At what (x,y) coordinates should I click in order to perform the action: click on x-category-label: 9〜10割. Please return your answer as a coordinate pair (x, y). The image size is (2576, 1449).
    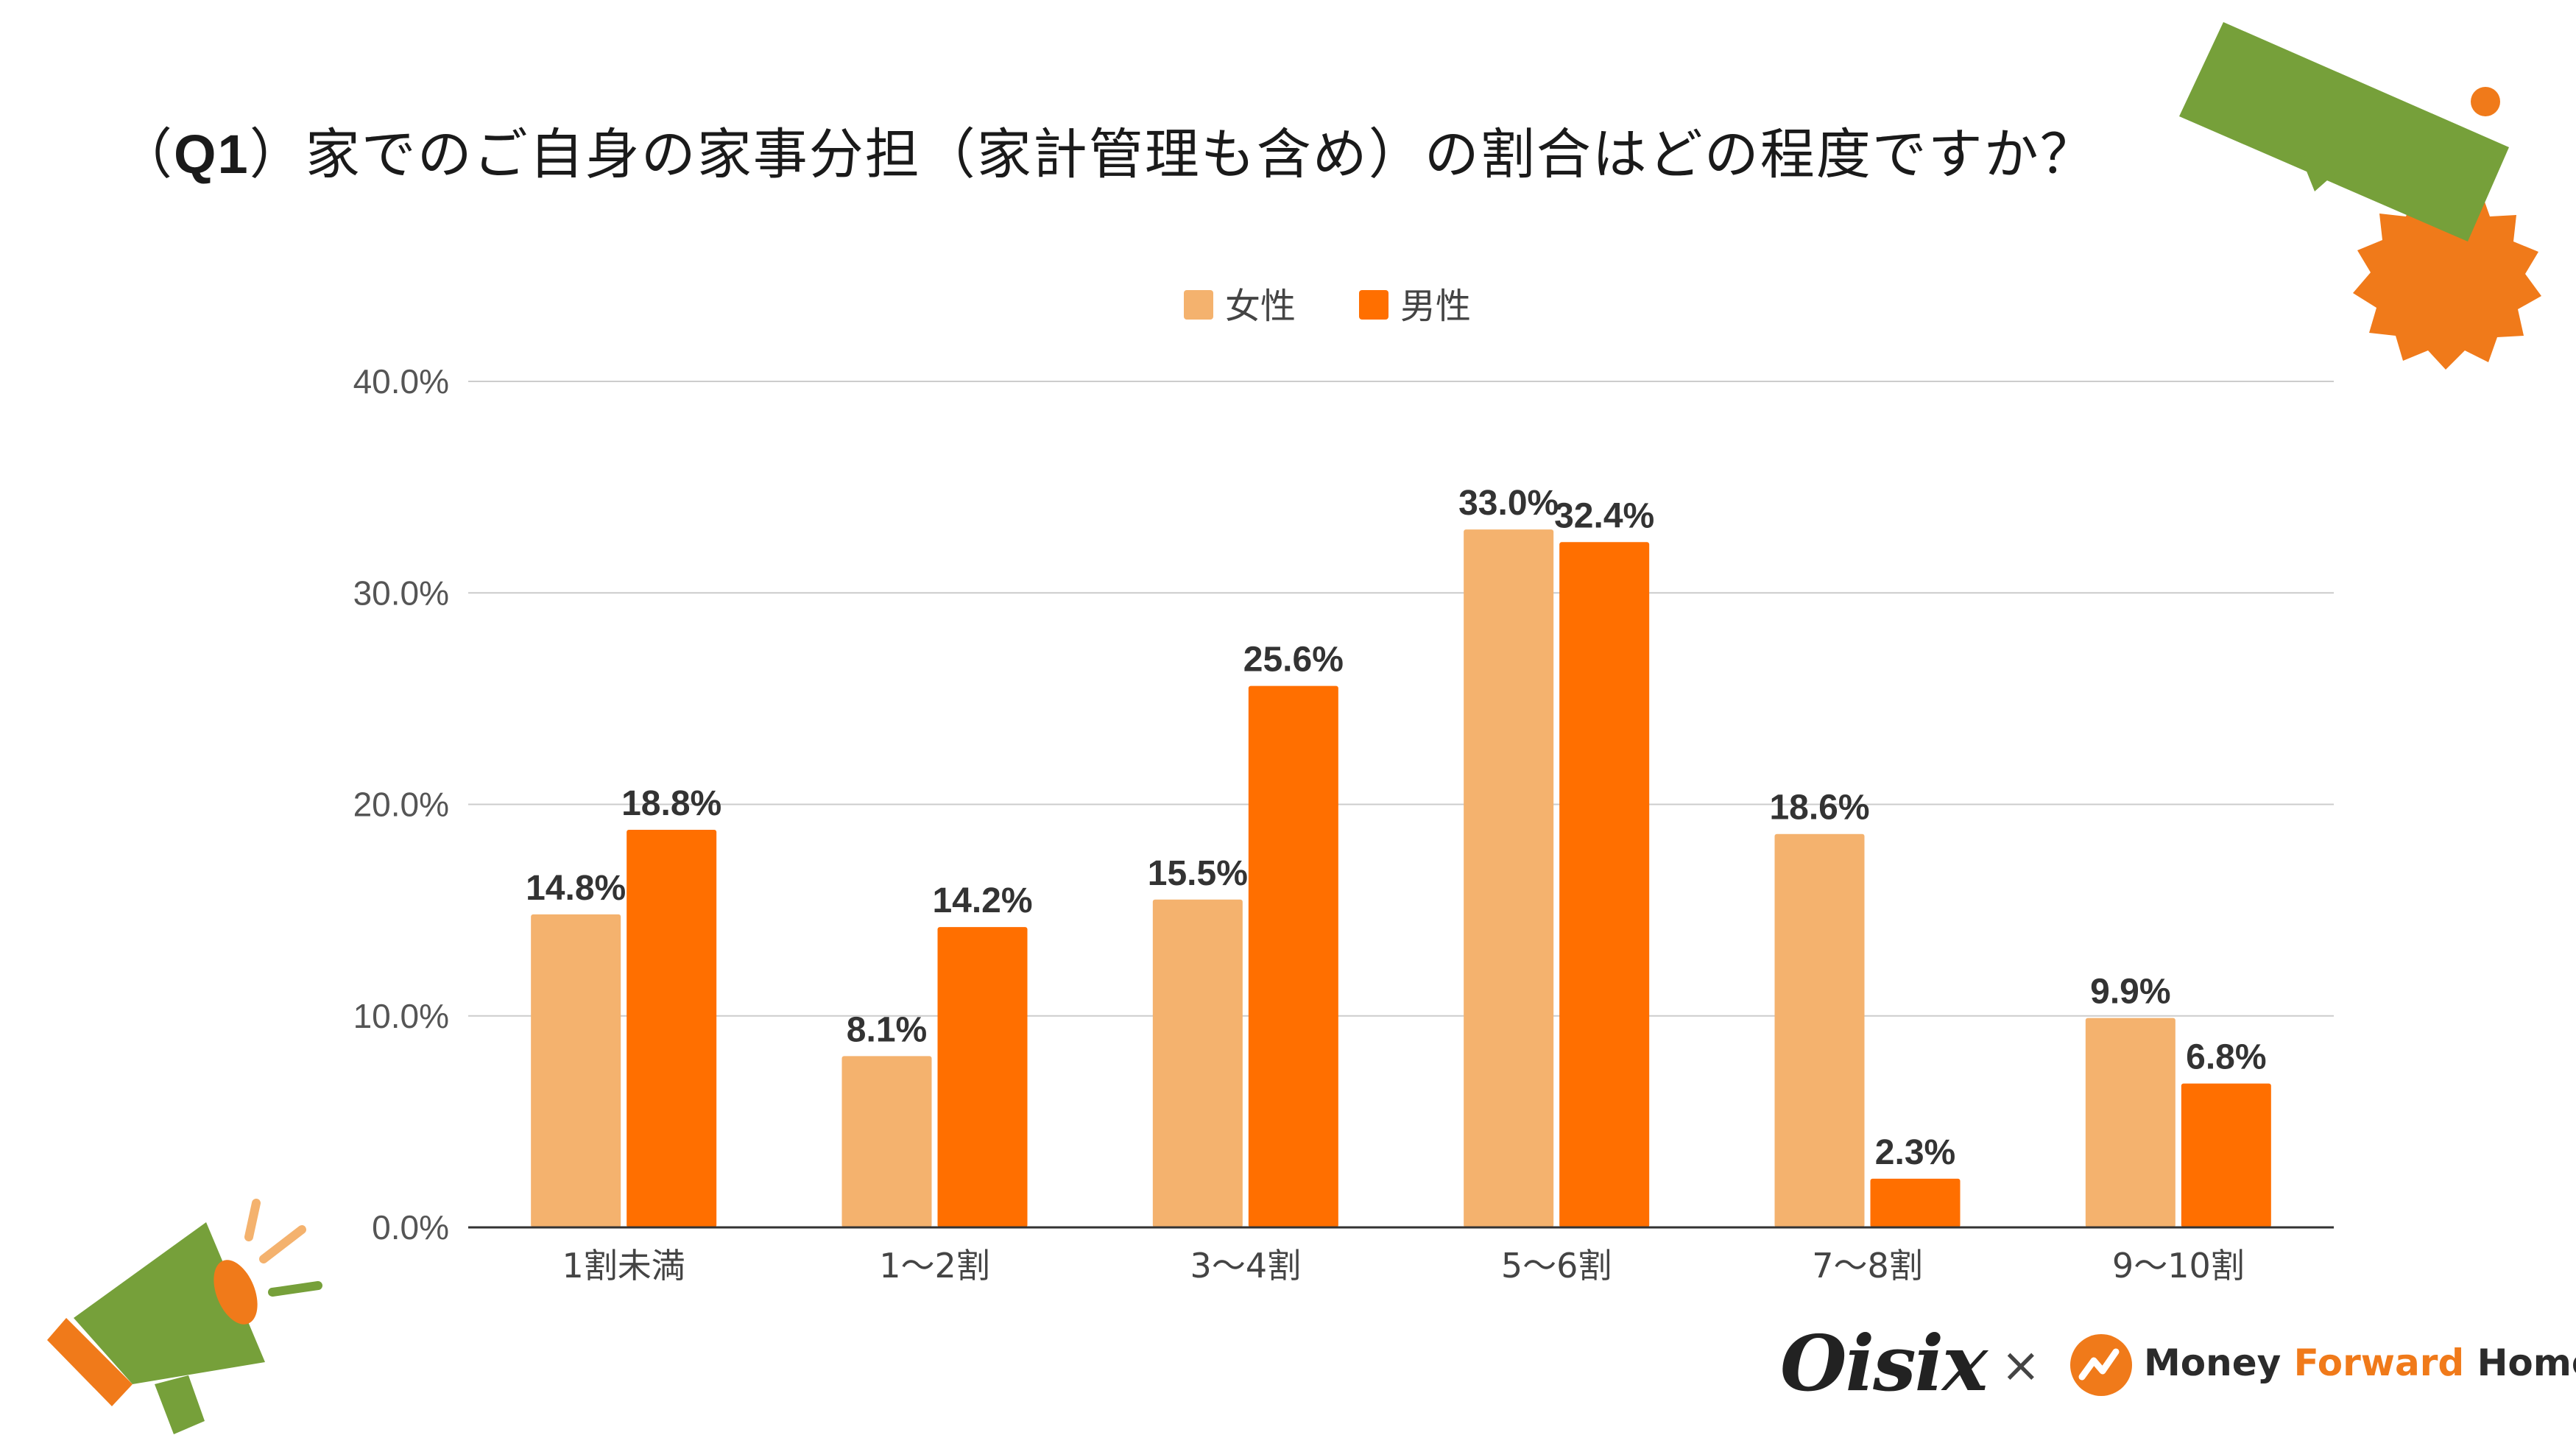
    Looking at the image, I should click on (2178, 1266).